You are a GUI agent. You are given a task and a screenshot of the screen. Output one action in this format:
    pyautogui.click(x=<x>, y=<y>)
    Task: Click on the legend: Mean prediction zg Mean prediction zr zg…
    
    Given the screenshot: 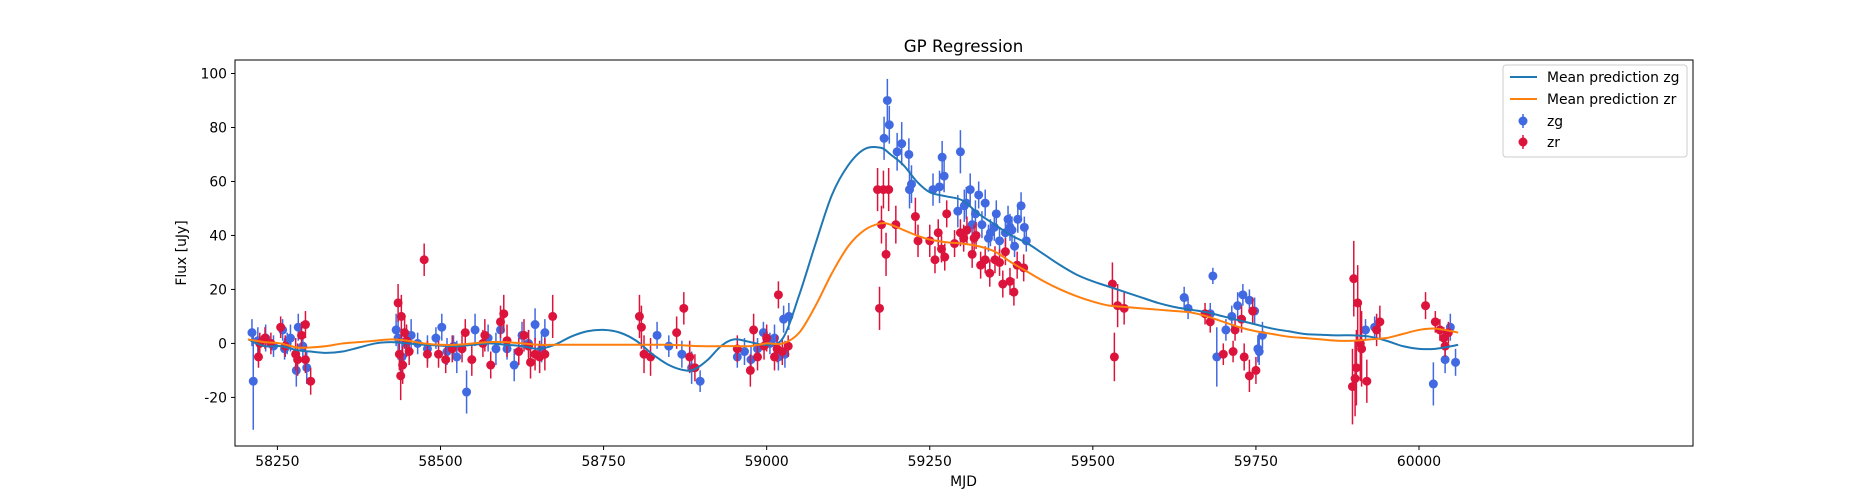 What is the action you would take?
    pyautogui.click(x=1595, y=111)
    